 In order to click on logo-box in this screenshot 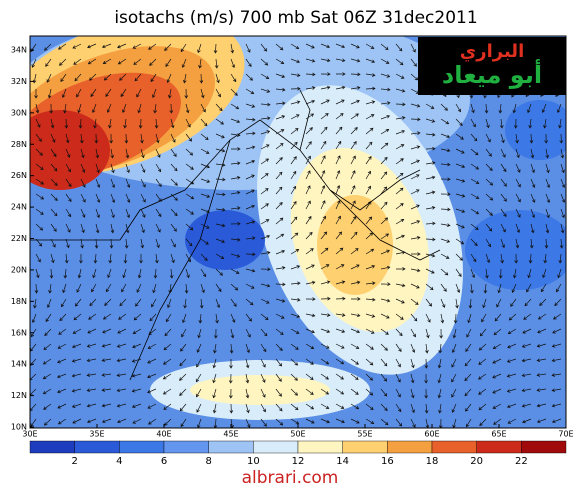, I will do `click(492, 66)`.